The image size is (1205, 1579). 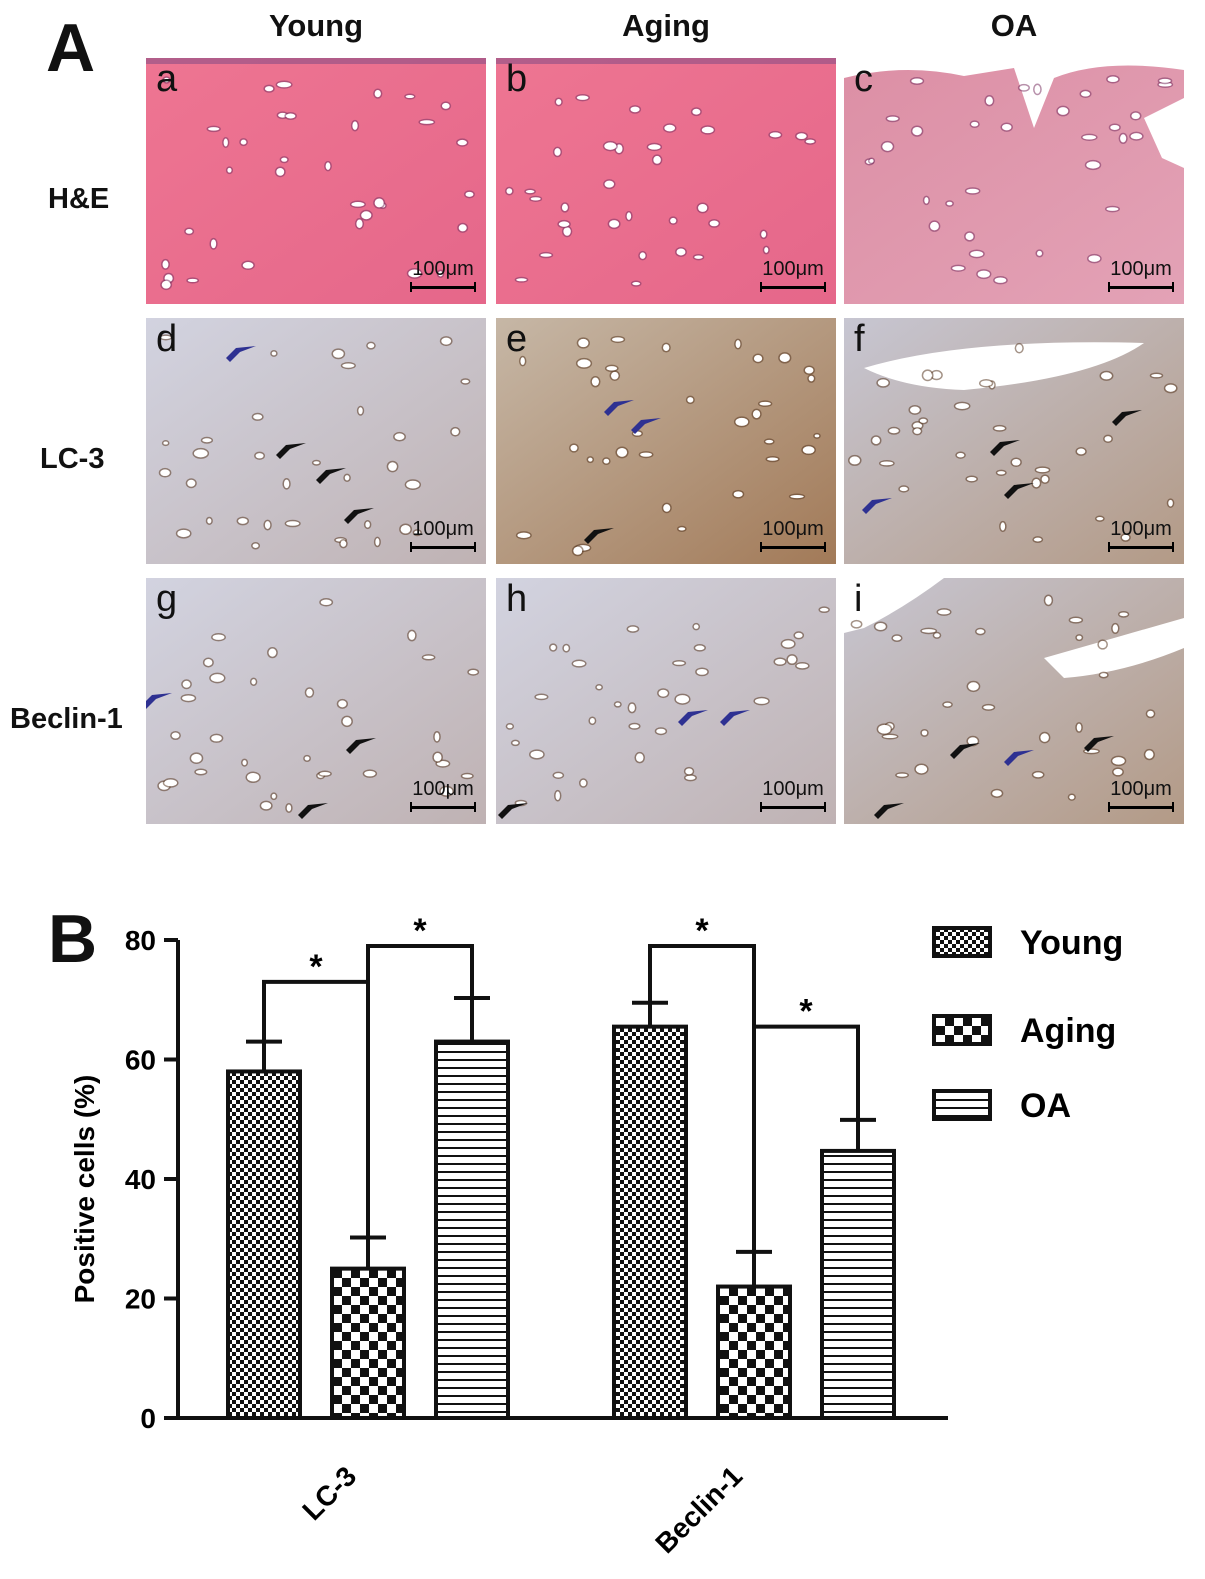 What do you see at coordinates (148, 1418) in the screenshot?
I see `y-tick-label: 0` at bounding box center [148, 1418].